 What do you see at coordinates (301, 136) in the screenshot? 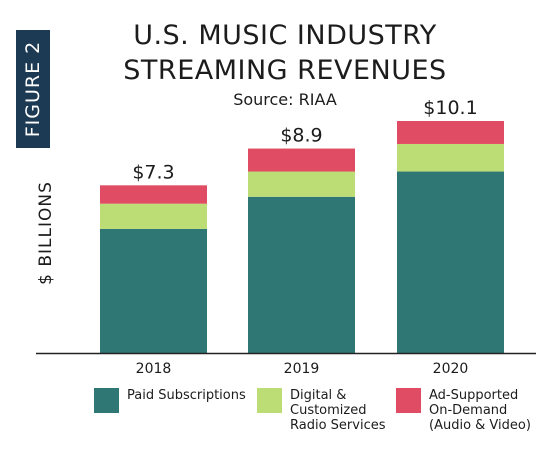
I see `total-label-2019: $8.9` at bounding box center [301, 136].